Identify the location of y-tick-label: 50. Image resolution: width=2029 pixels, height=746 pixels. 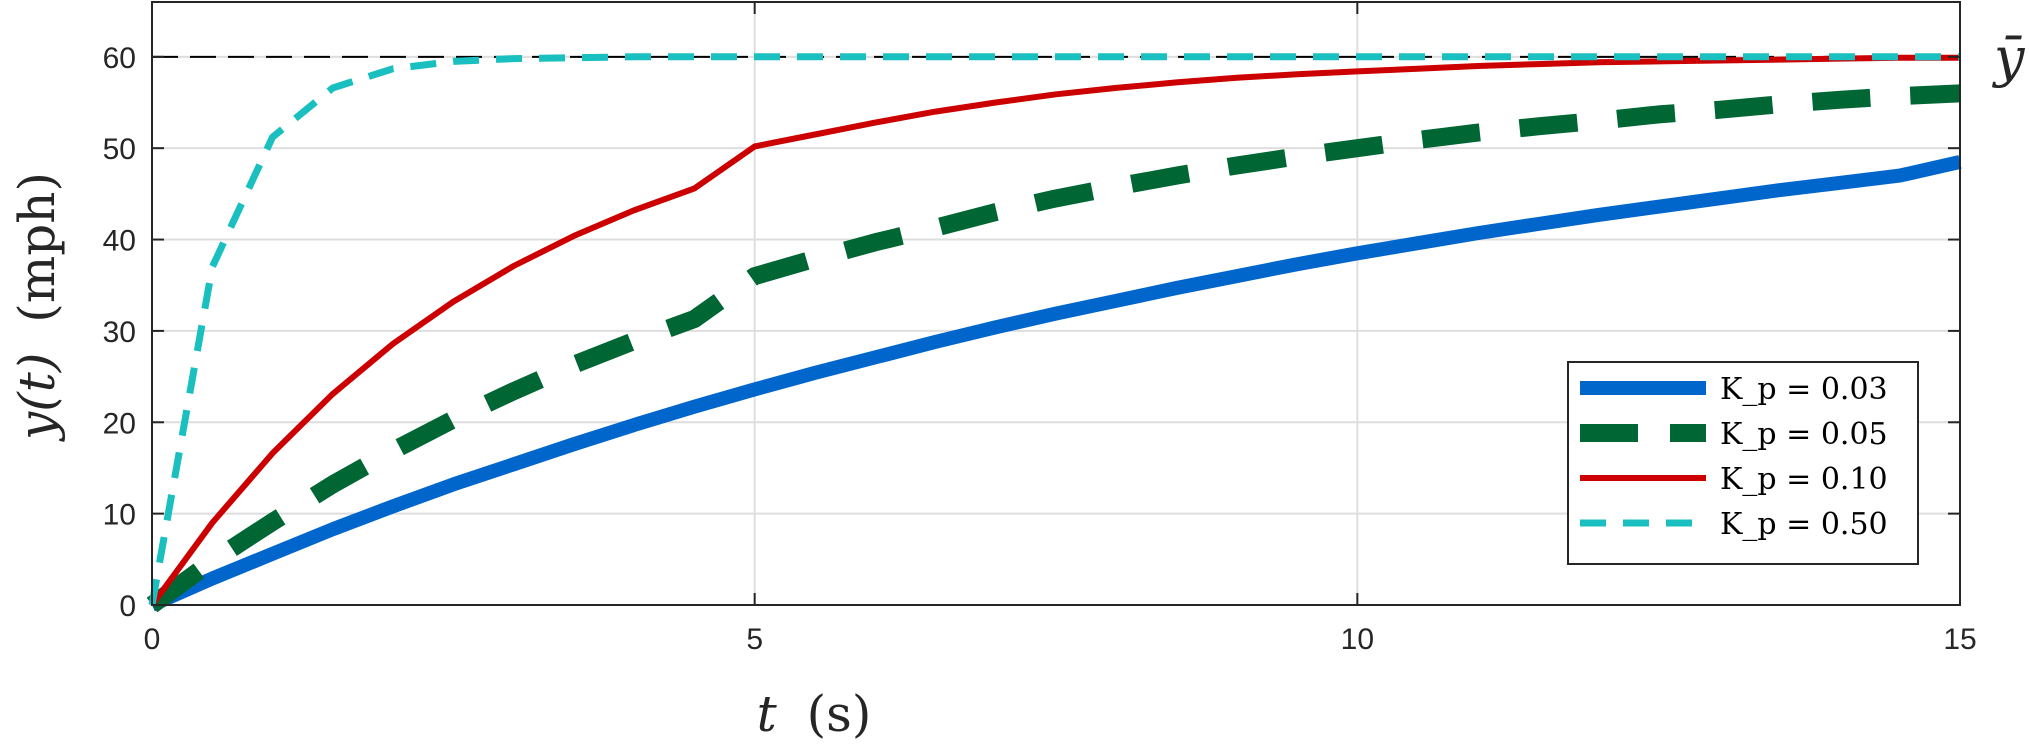
(119, 149).